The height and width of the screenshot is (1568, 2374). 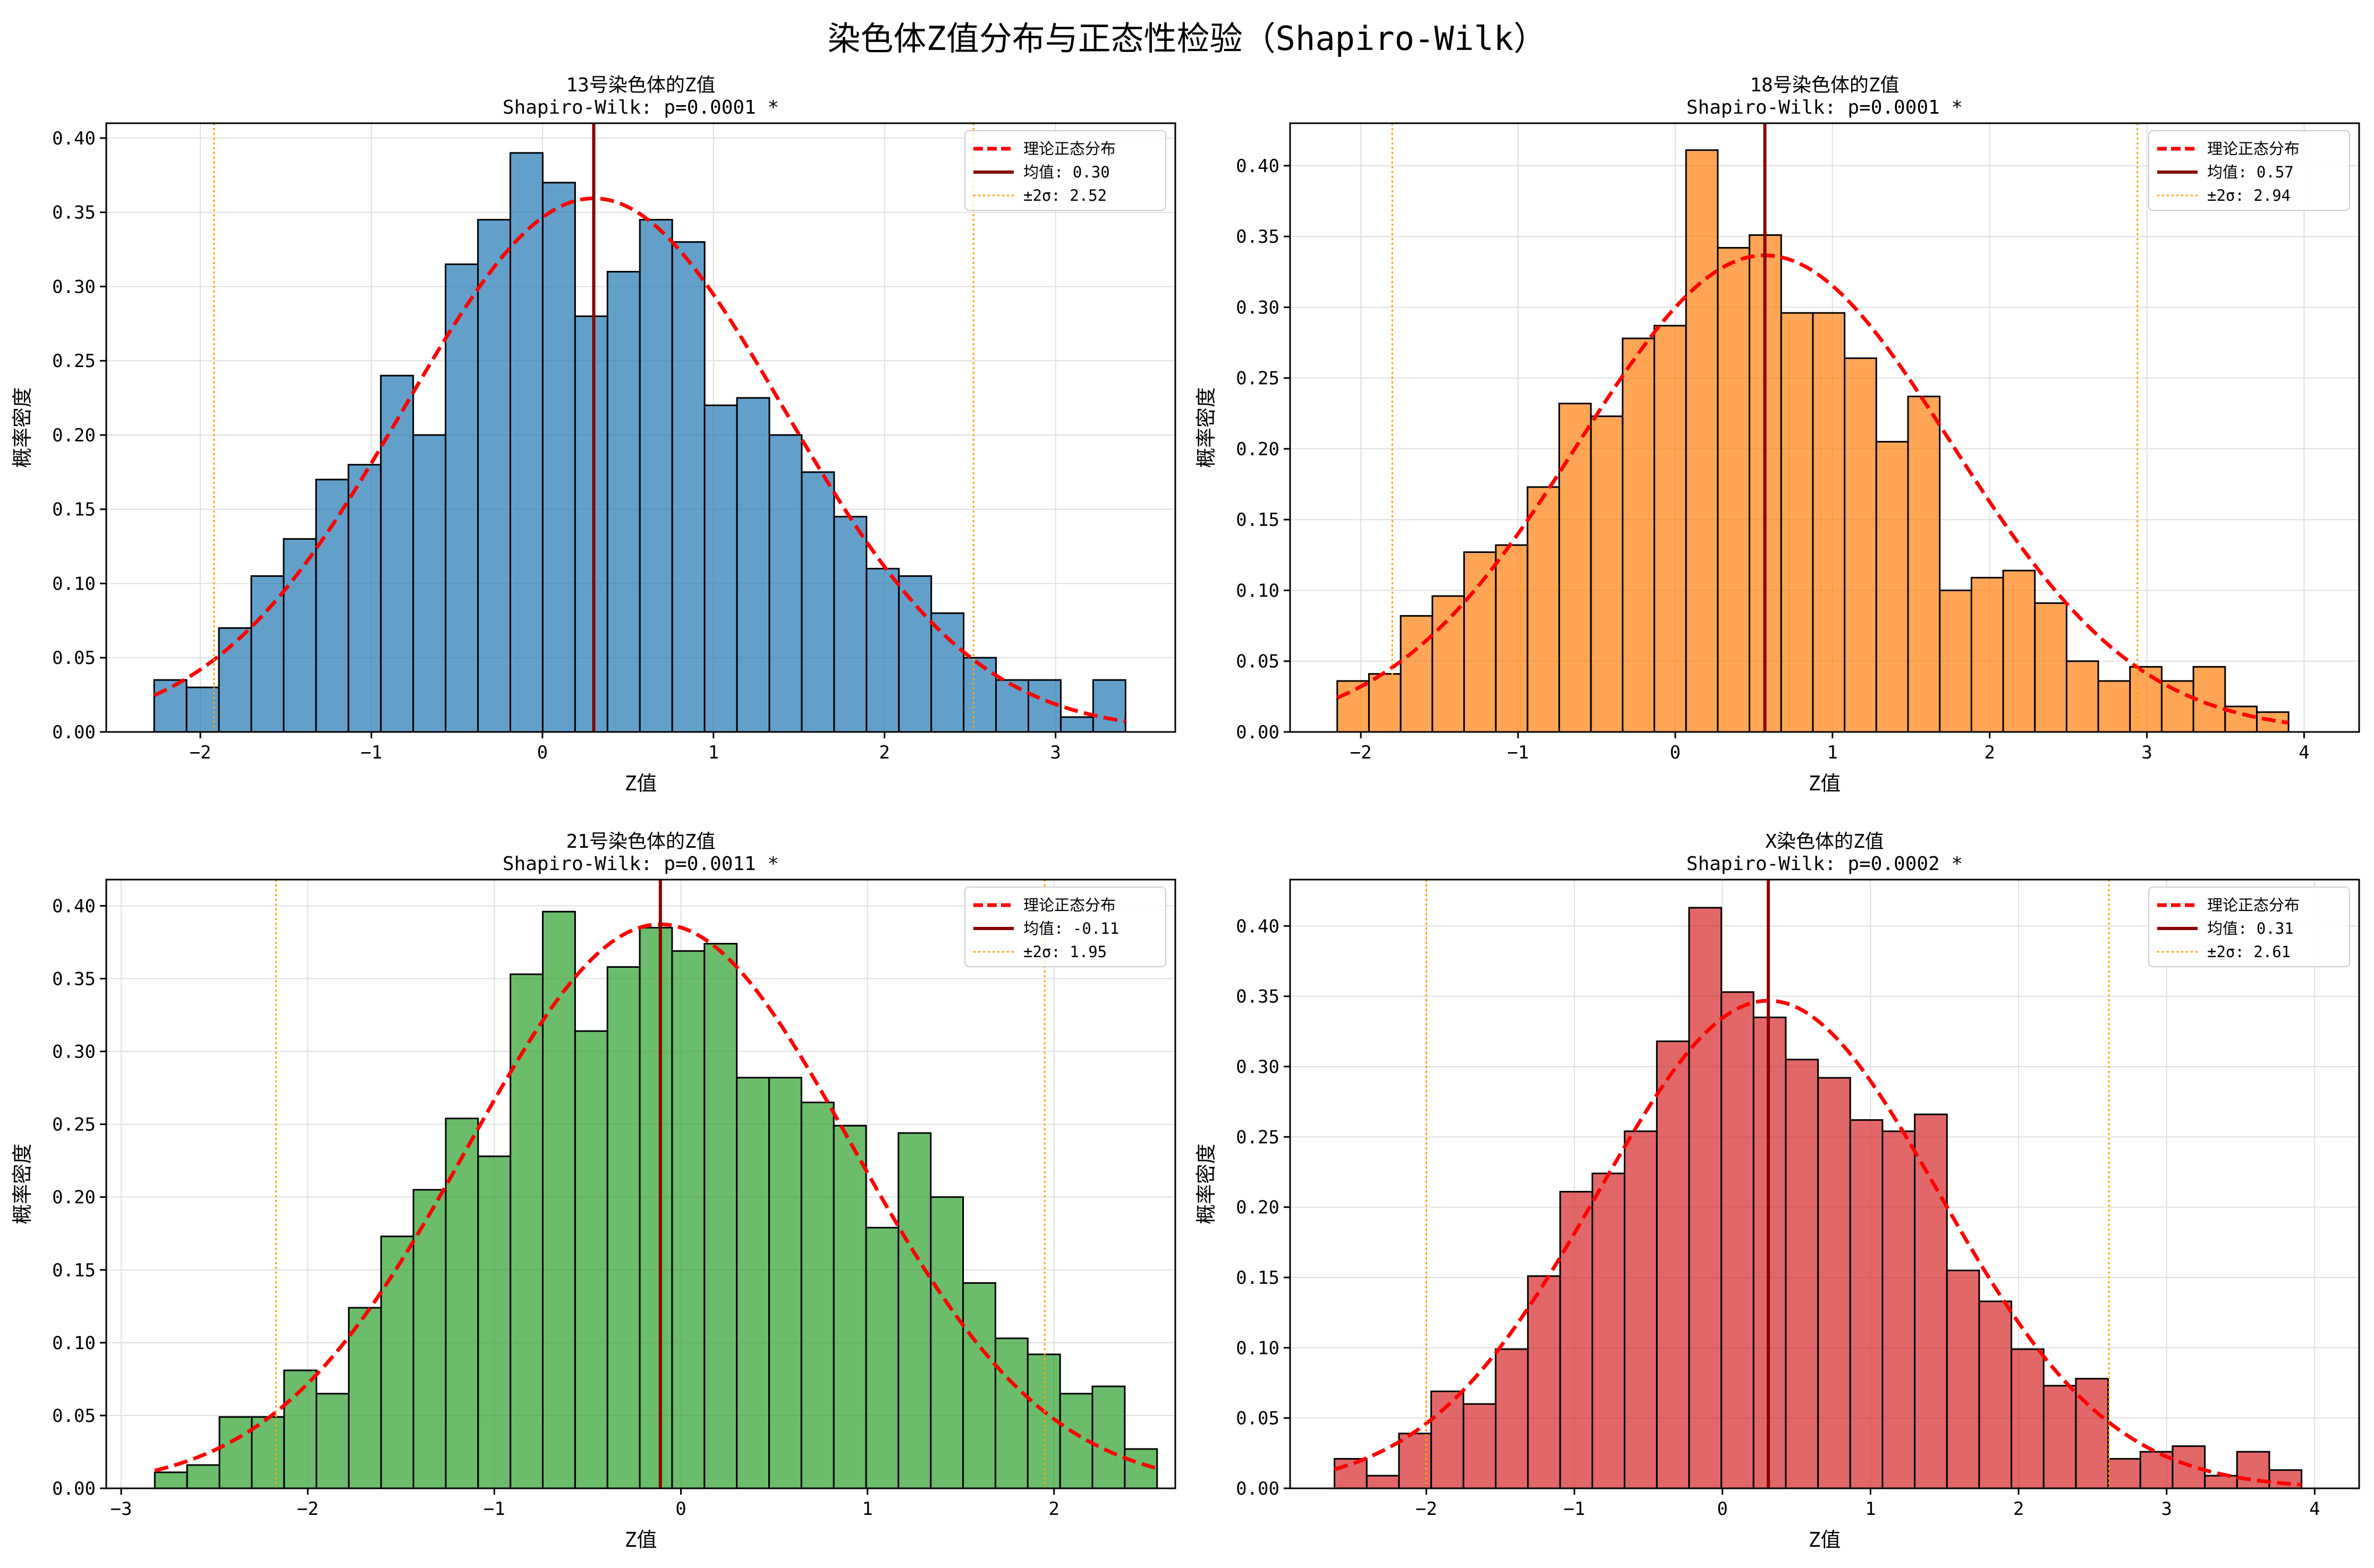 What do you see at coordinates (641, 1540) in the screenshot?
I see `x-axis-label: Z值` at bounding box center [641, 1540].